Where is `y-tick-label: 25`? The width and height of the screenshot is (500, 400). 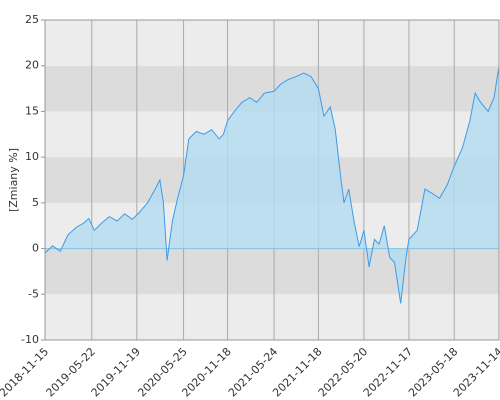 y-tick-label: 25 is located at coordinates (32, 19).